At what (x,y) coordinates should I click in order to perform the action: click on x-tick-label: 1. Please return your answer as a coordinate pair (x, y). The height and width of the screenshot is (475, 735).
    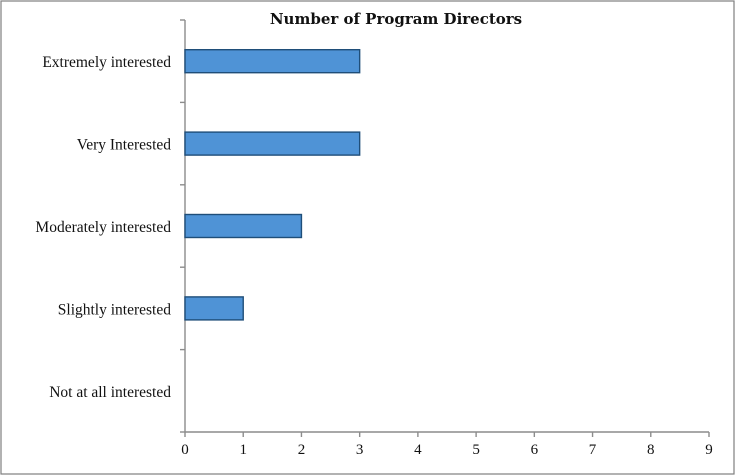
    Looking at the image, I should click on (243, 450).